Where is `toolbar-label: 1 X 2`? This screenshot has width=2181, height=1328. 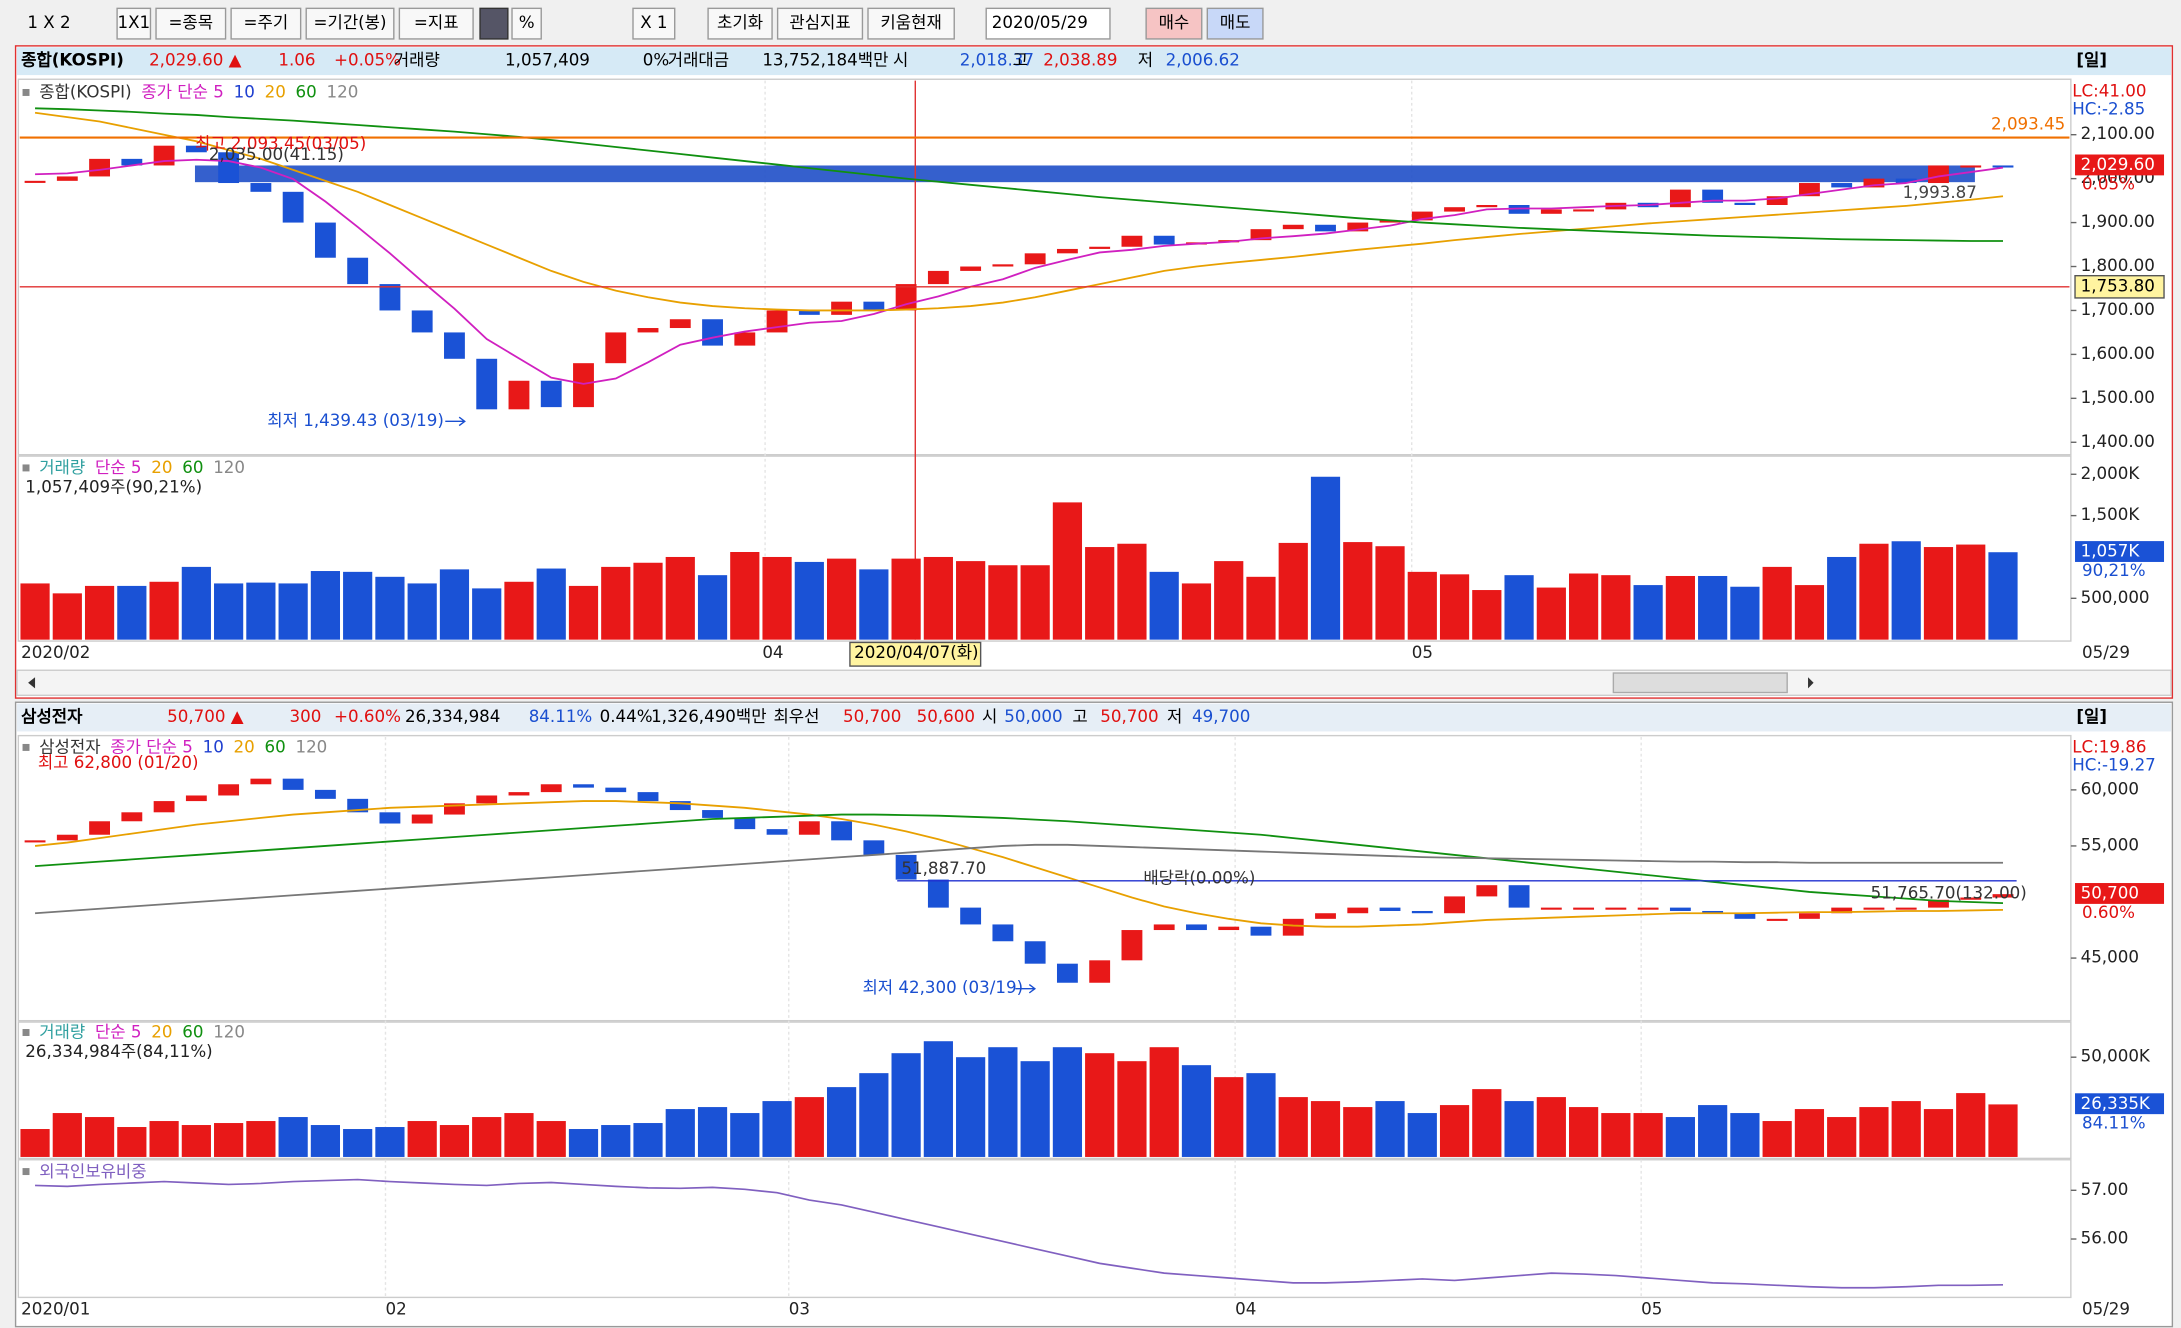
toolbar-label: 1 X 2 is located at coordinates (48, 22).